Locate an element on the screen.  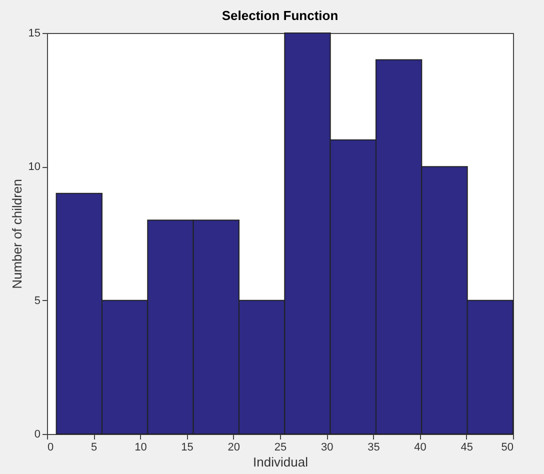
x-tick-label: 0 is located at coordinates (51, 448).